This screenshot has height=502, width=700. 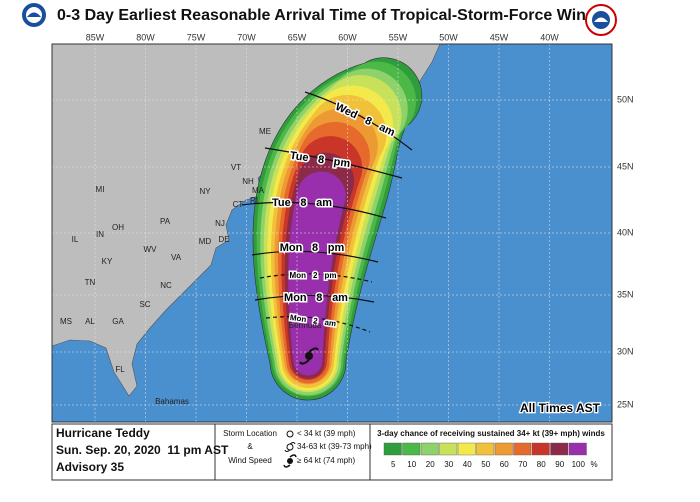 What do you see at coordinates (100, 234) in the screenshot?
I see `place-label: IN` at bounding box center [100, 234].